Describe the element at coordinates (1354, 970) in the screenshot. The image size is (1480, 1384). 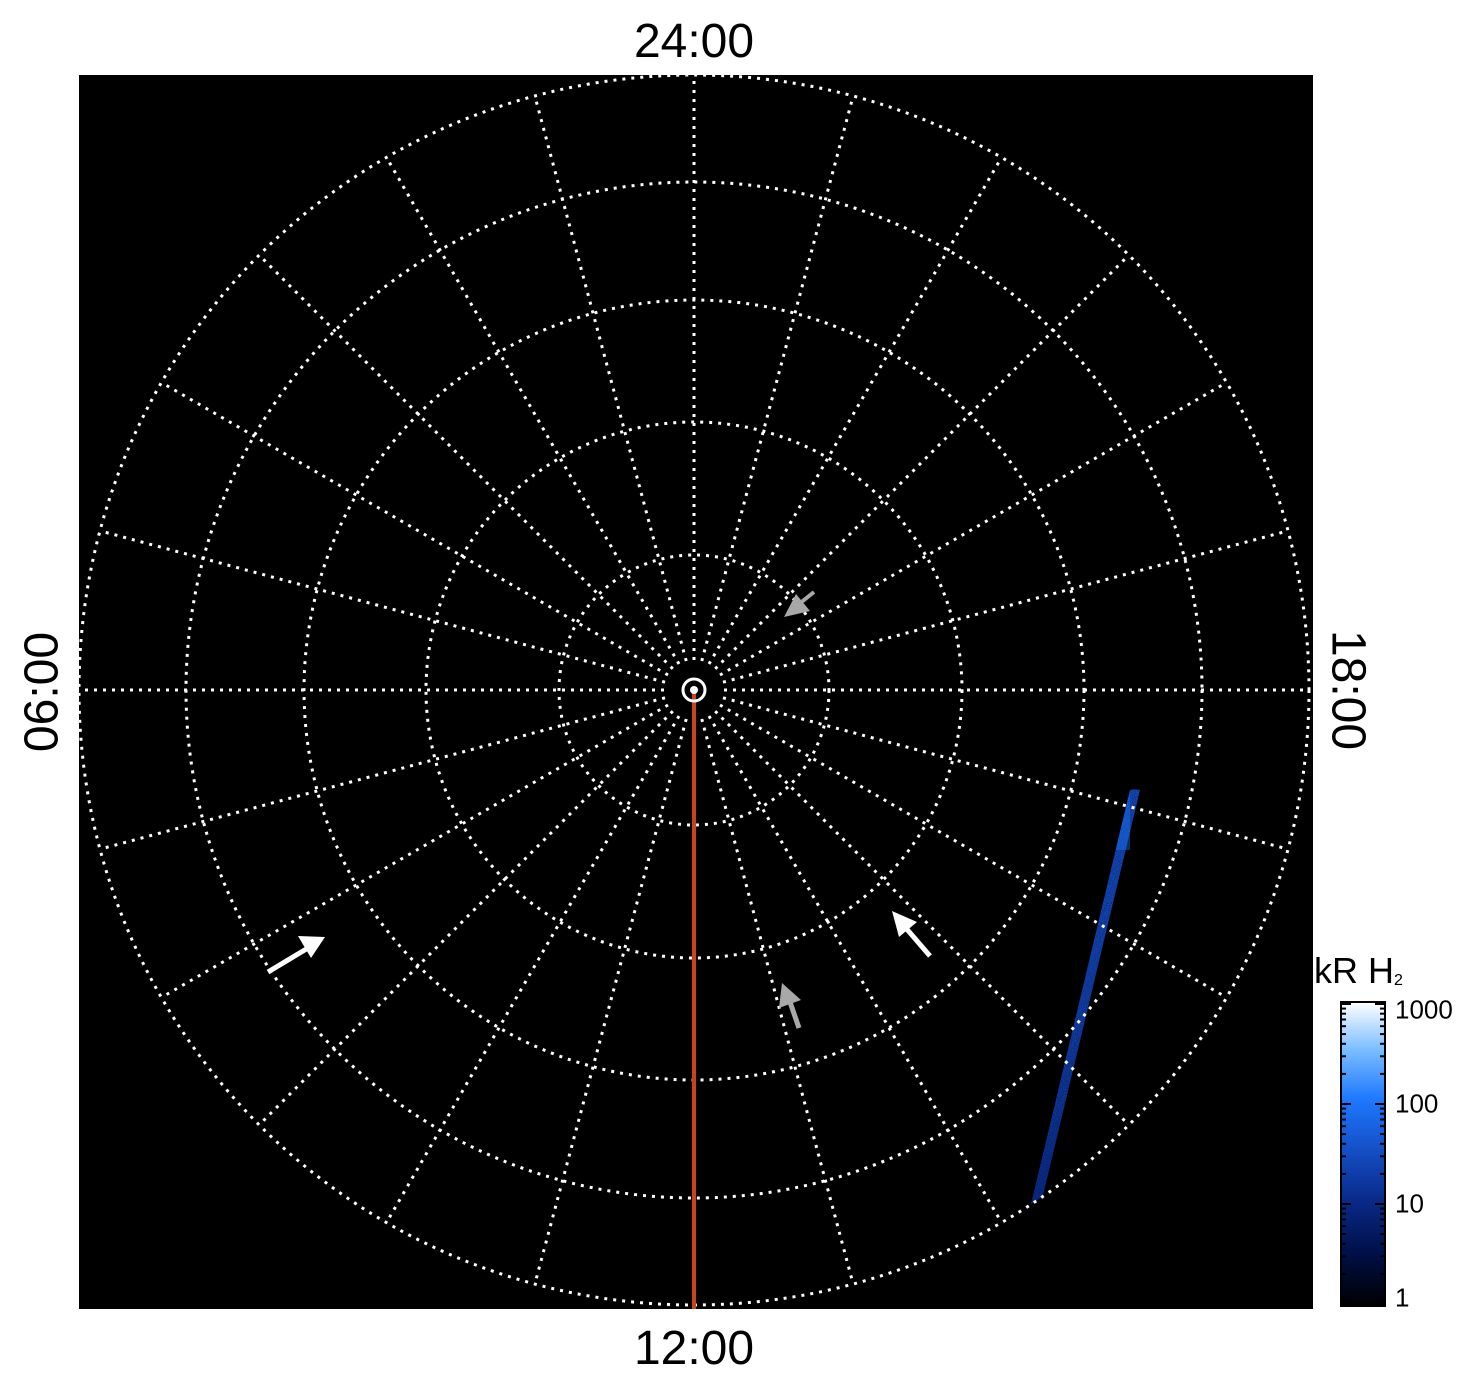
I see `colorbar-title-main: kR H` at that location.